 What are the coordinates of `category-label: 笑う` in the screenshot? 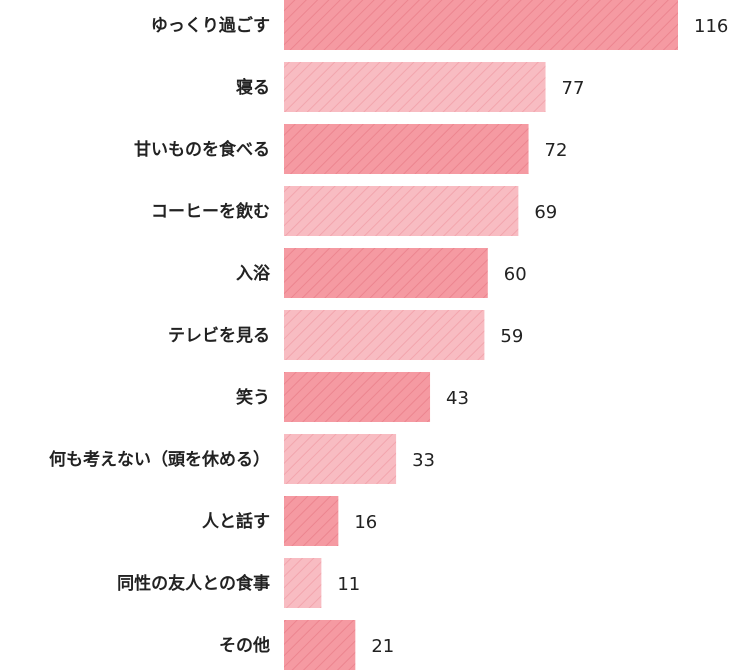 It's located at (253, 397).